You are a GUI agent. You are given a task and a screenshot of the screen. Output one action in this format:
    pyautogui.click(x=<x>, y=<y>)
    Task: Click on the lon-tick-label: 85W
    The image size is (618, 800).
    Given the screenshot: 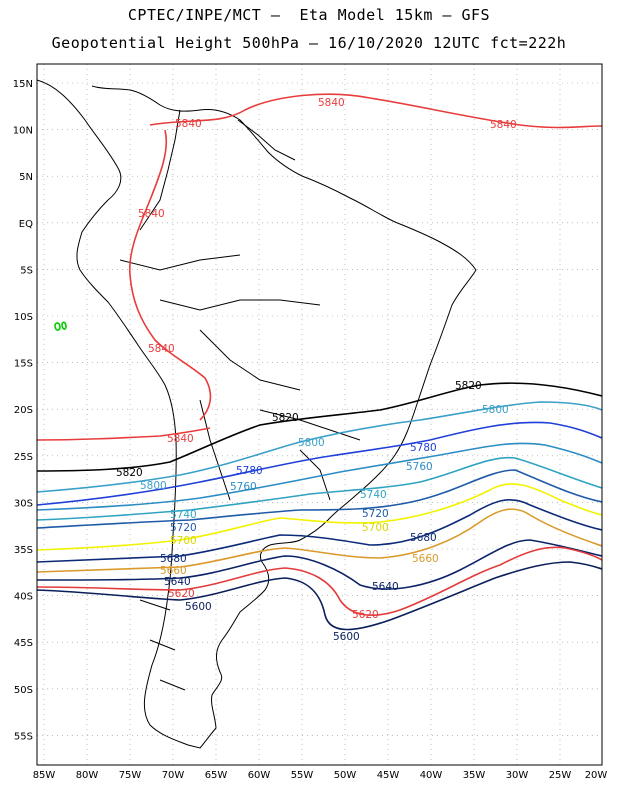 What is the action you would take?
    pyautogui.click(x=44, y=775)
    